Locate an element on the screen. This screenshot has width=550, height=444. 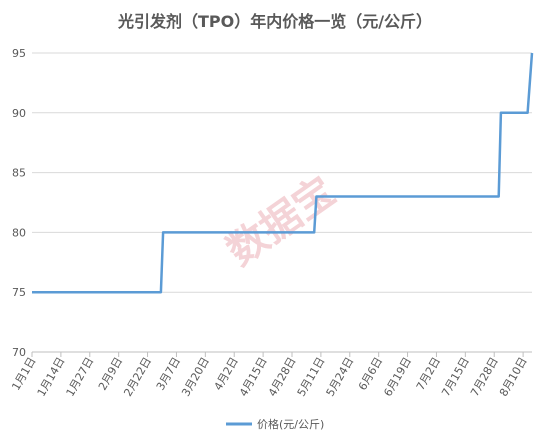
y-tick-label: 90 is located at coordinates (19, 113).